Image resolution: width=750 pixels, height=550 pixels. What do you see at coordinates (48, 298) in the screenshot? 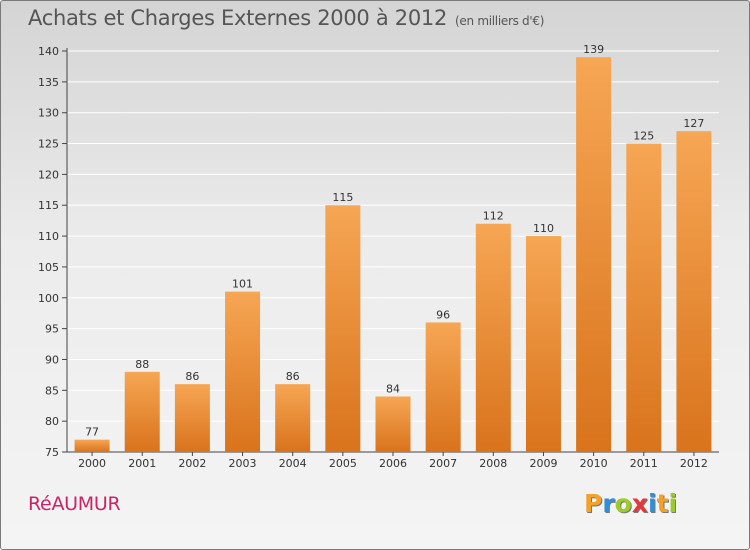
I see `y-tick-label: 100` at bounding box center [48, 298].